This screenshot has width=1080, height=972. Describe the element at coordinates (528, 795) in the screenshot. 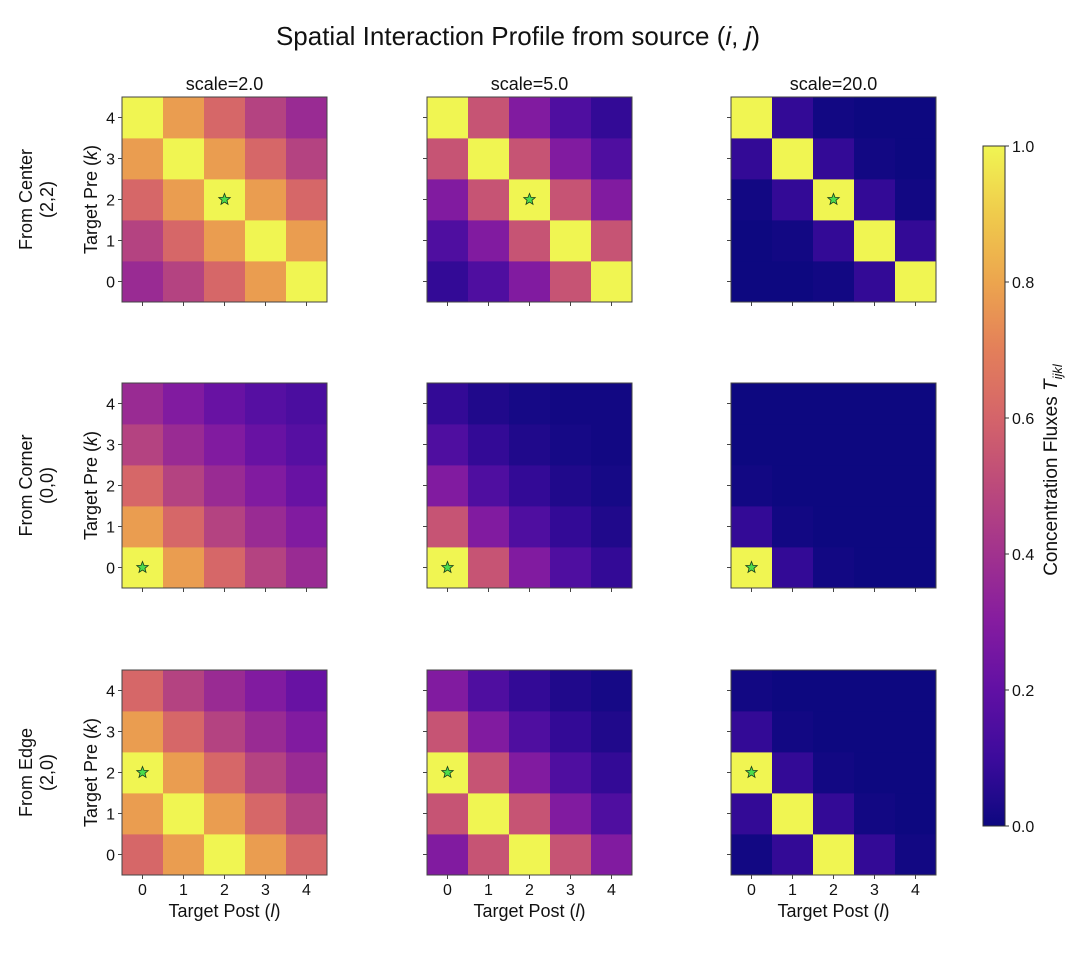

I see `heatmap-panel: 0 1 2 3 4 Target Post (l)` at that location.